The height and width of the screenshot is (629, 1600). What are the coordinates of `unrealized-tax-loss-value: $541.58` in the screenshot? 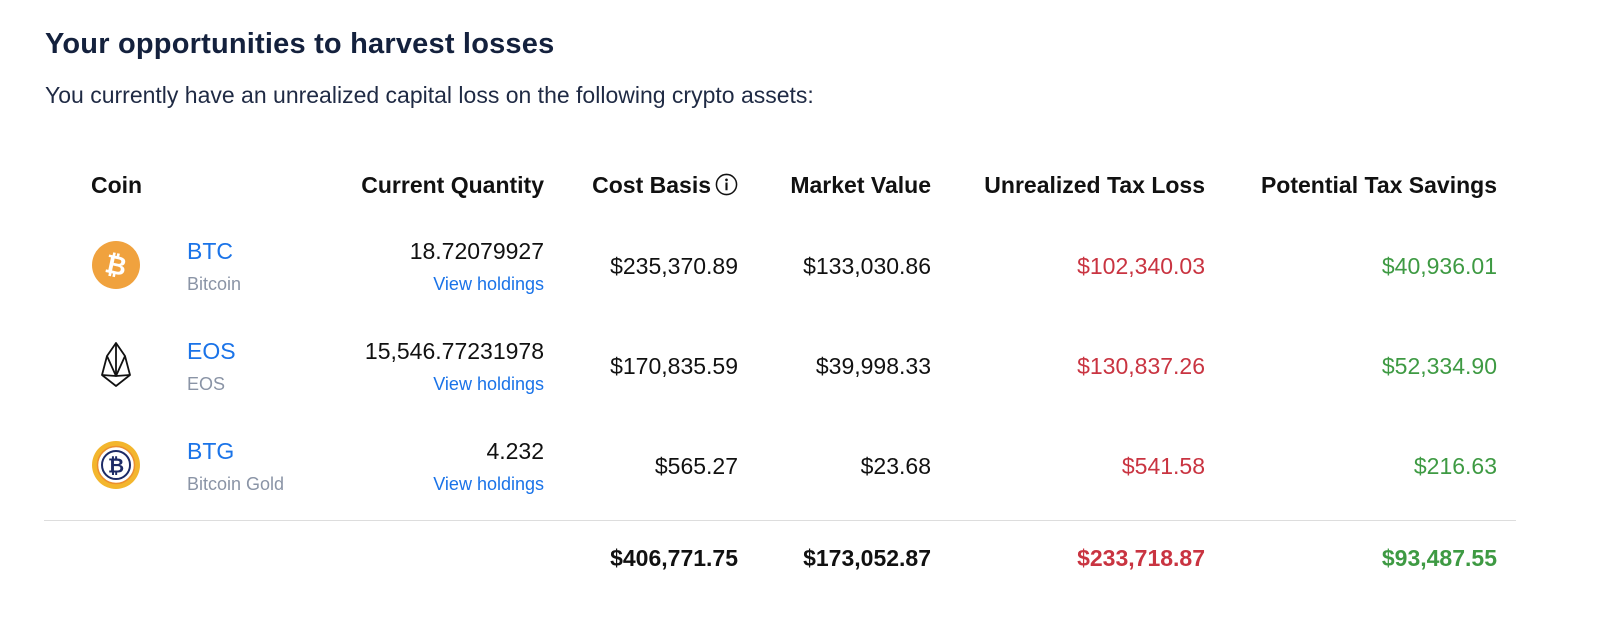 It's located at (1163, 466).